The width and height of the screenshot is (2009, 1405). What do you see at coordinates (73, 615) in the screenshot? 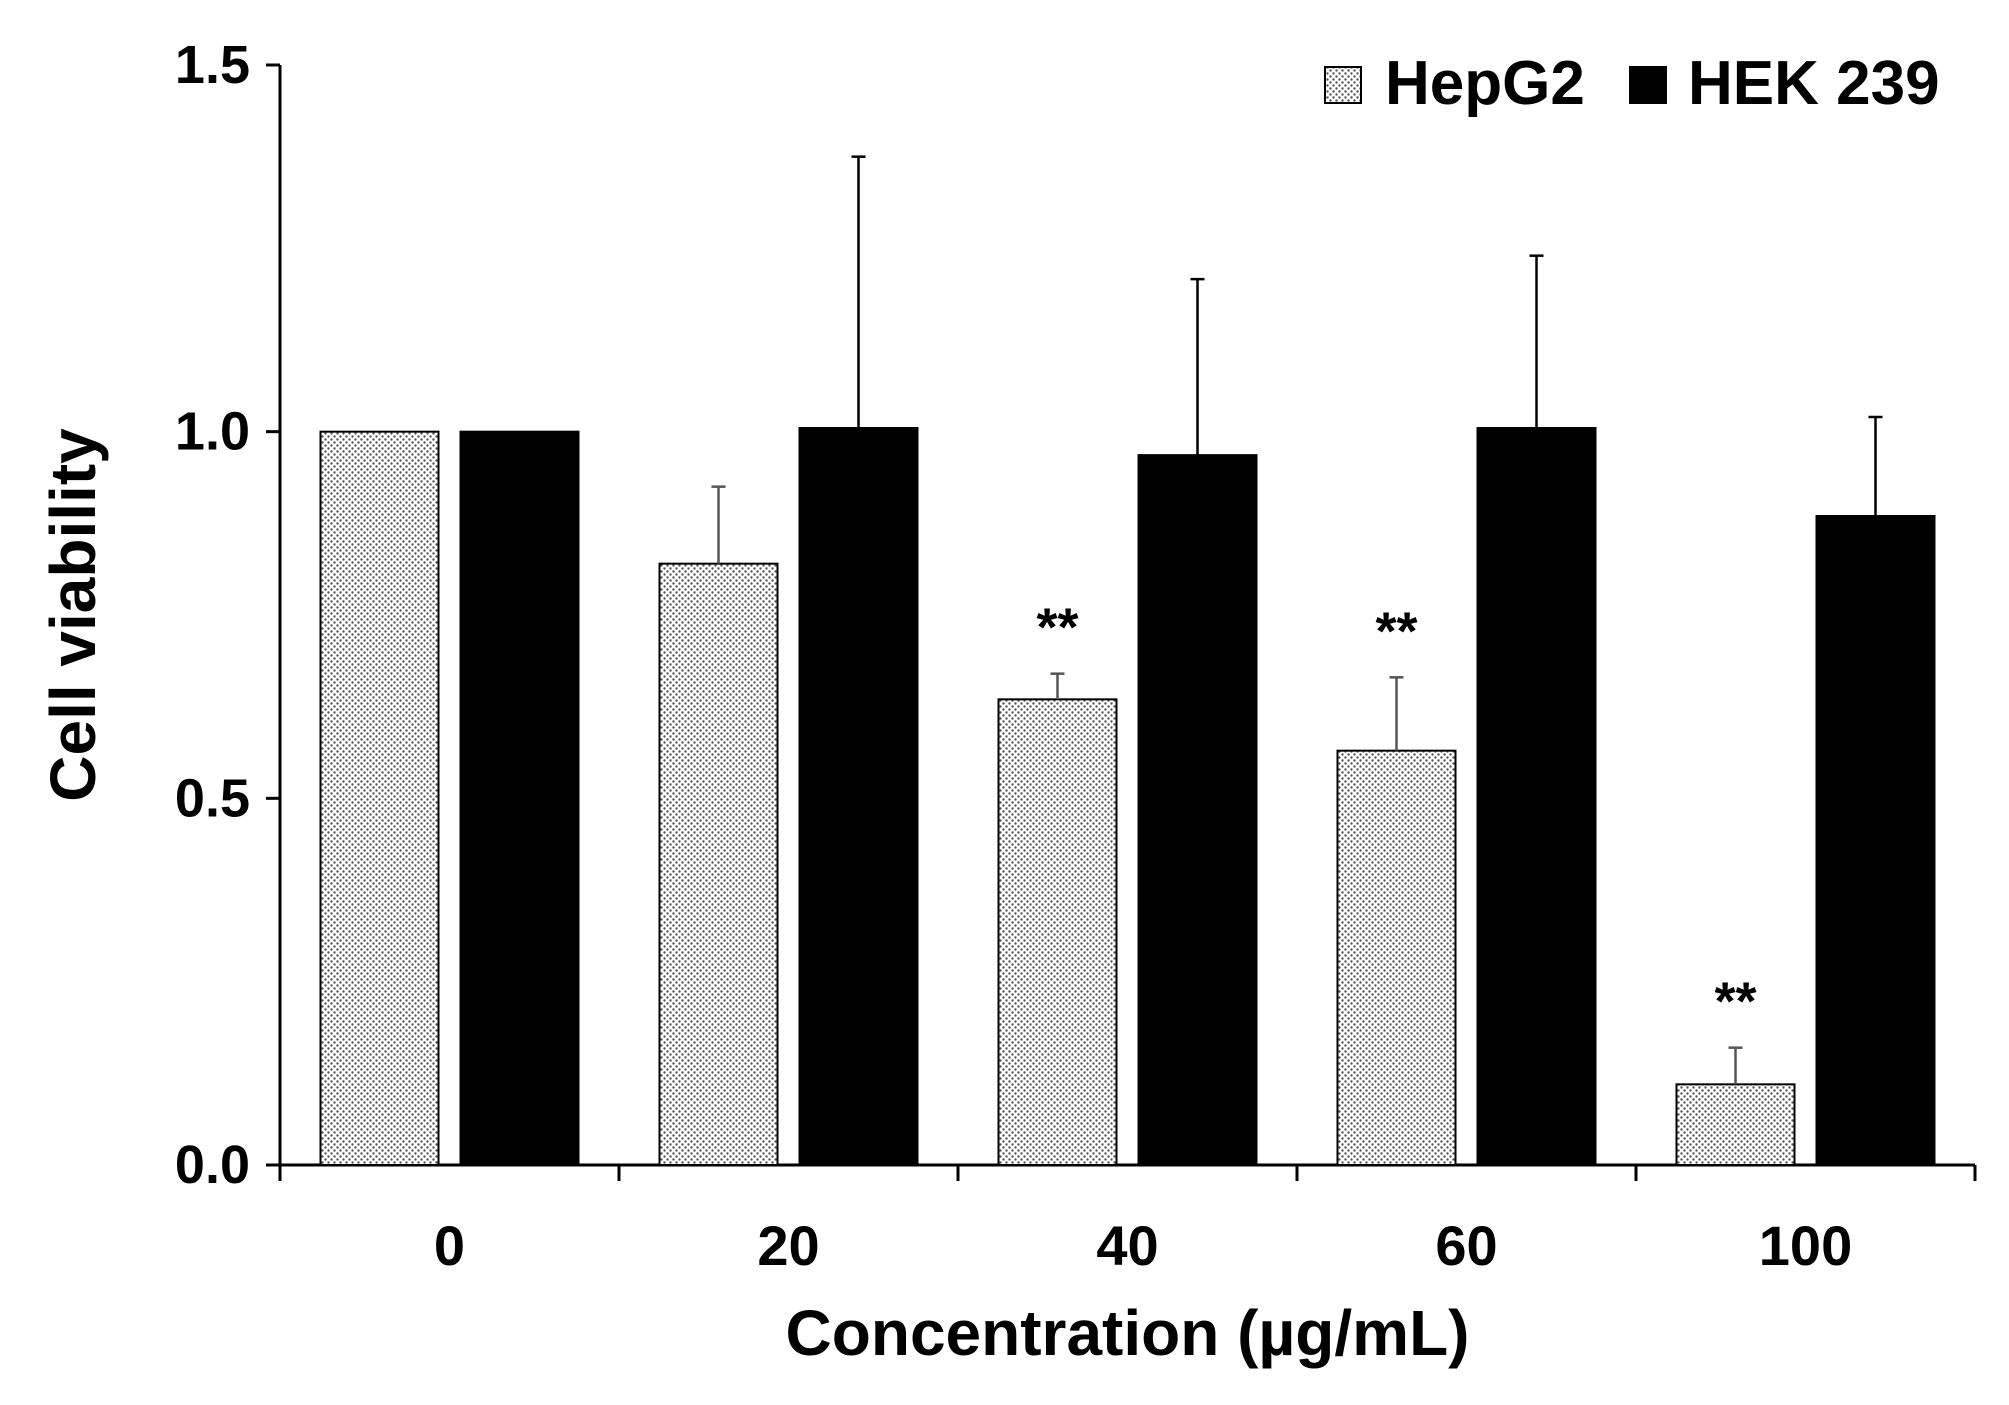
I see `y-axis-title: Cell viability` at bounding box center [73, 615].